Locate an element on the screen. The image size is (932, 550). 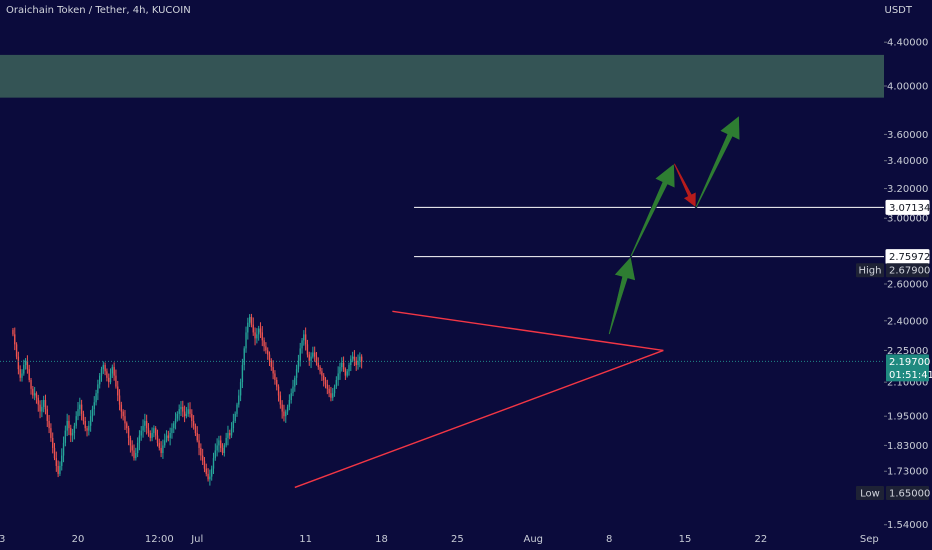
y-tick-label: 3.40000 is located at coordinates (907, 161).